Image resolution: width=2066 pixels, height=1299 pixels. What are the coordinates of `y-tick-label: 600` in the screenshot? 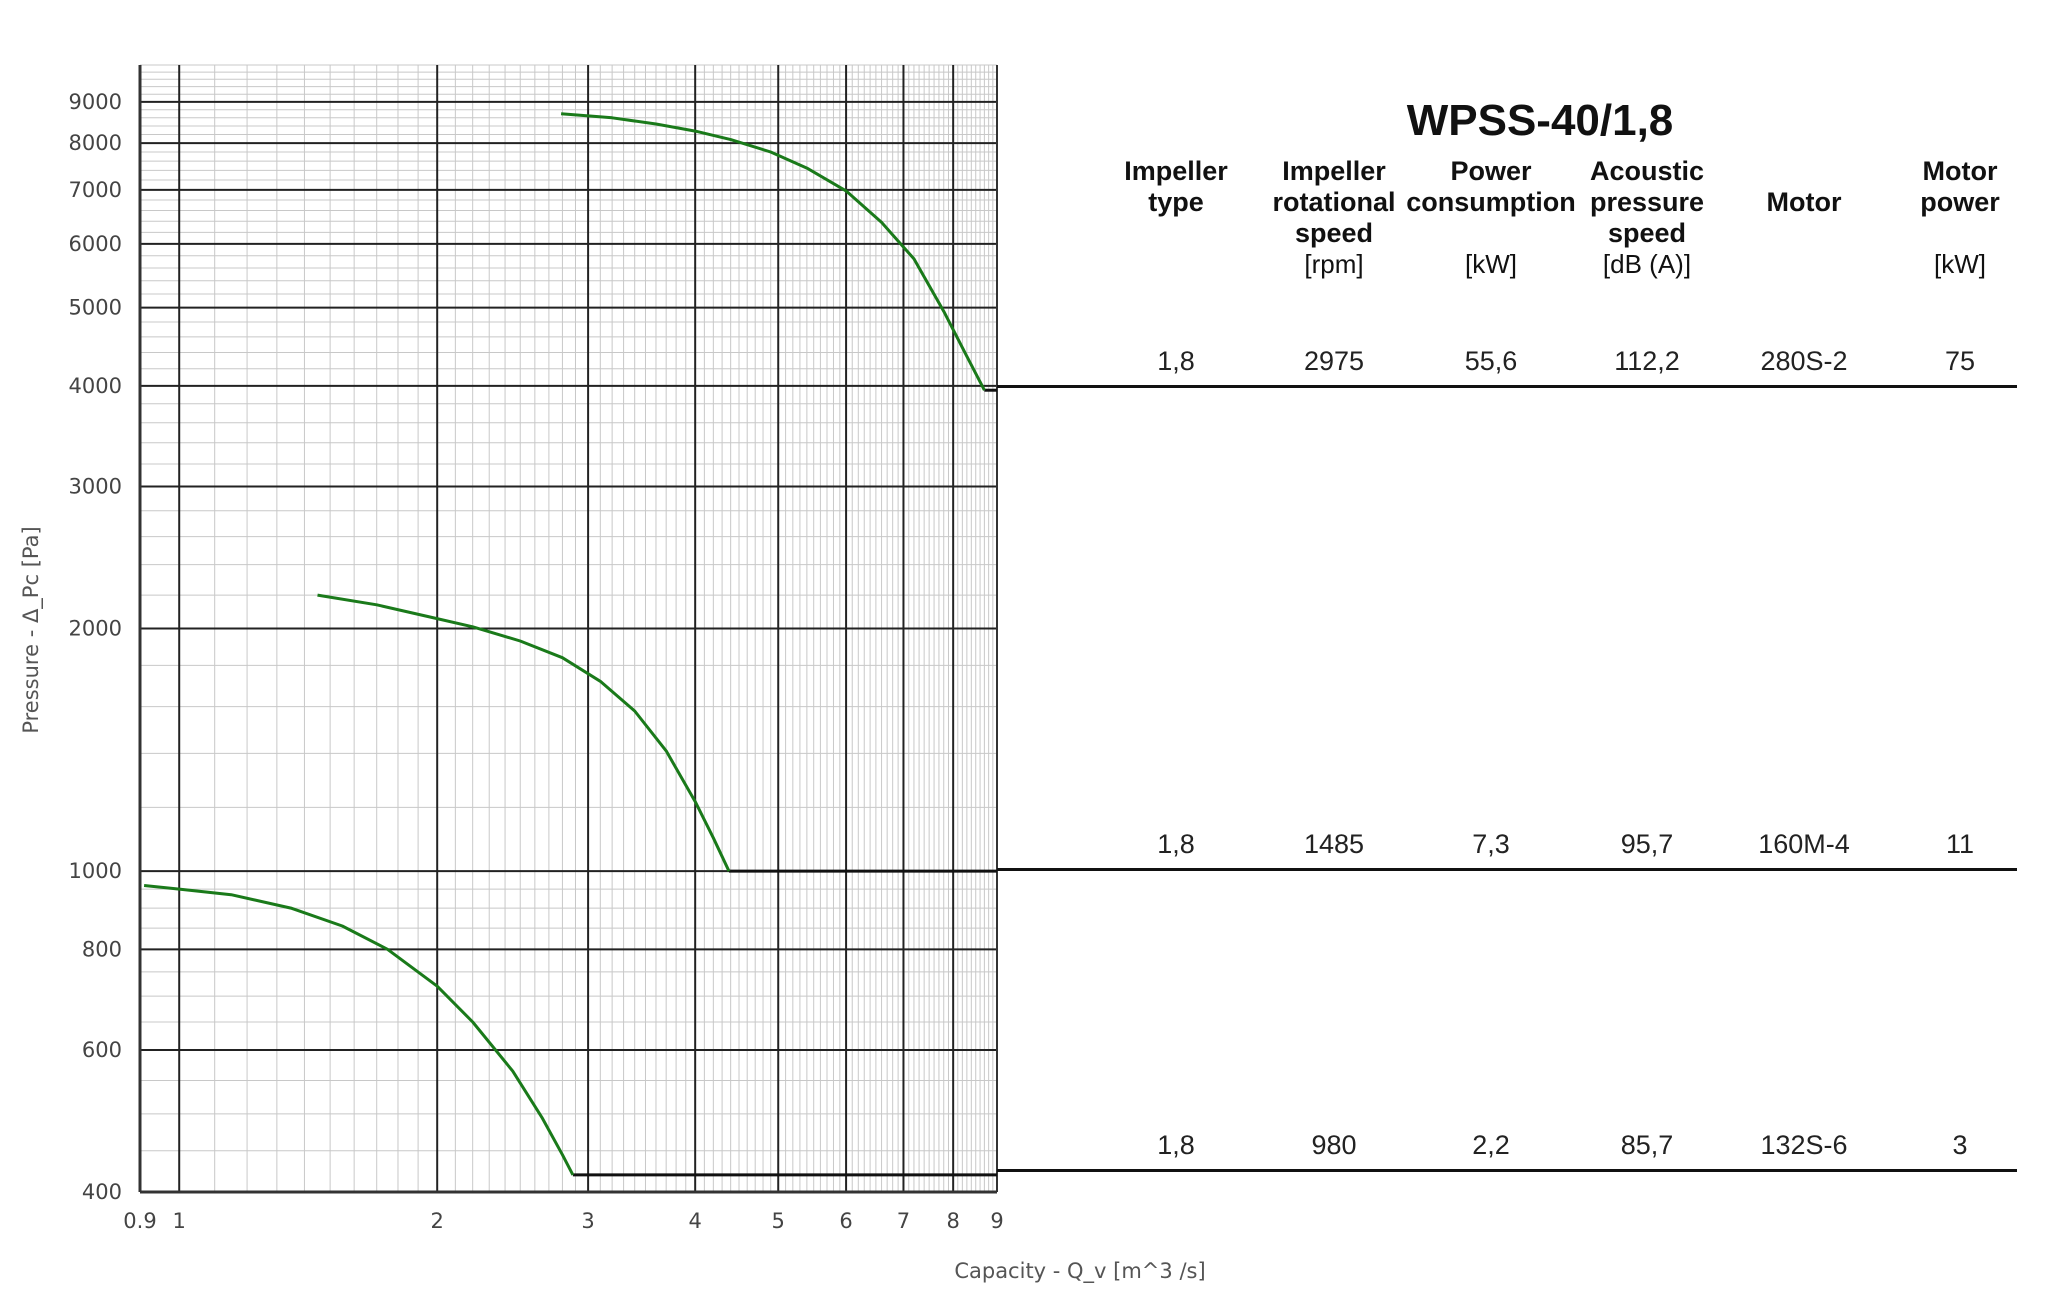 It's located at (102, 1050).